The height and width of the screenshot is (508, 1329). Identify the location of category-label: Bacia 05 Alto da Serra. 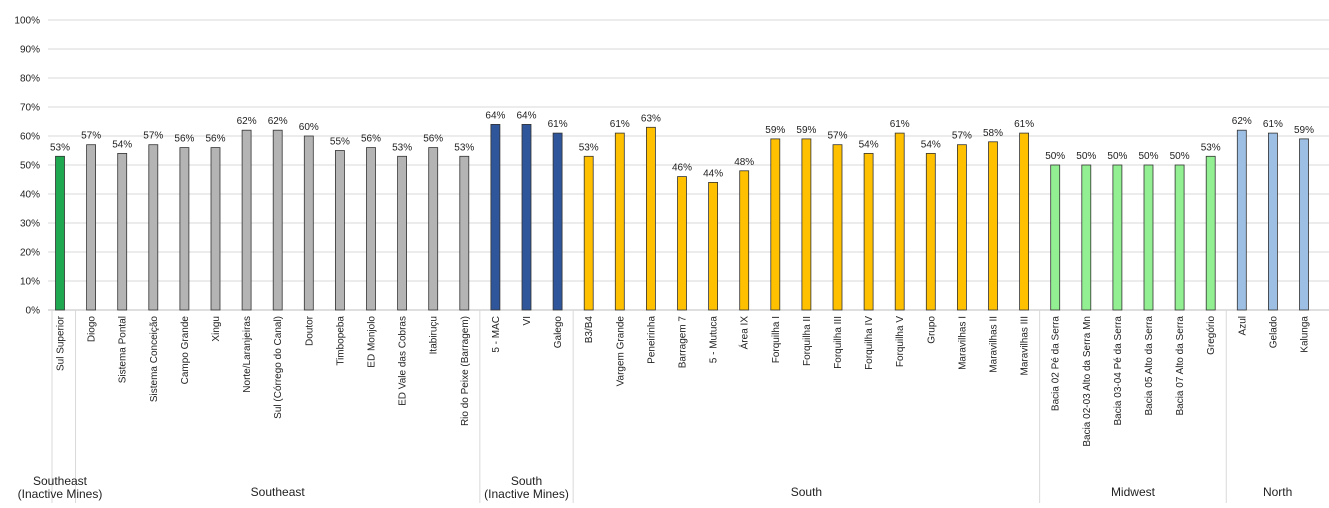
(1149, 366).